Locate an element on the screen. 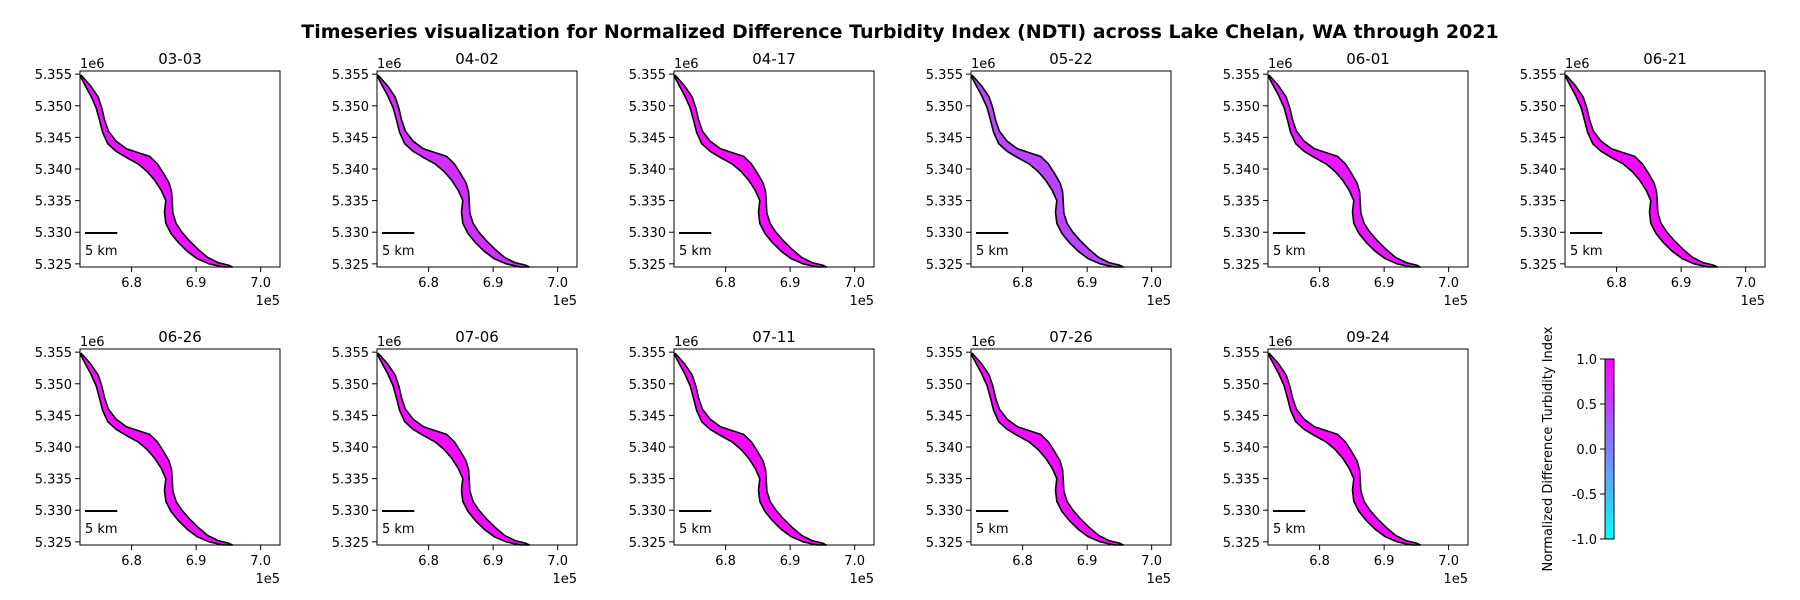 Image resolution: width=1800 pixels, height=600 pixels. panel-title: 09-24 is located at coordinates (1368, 337).